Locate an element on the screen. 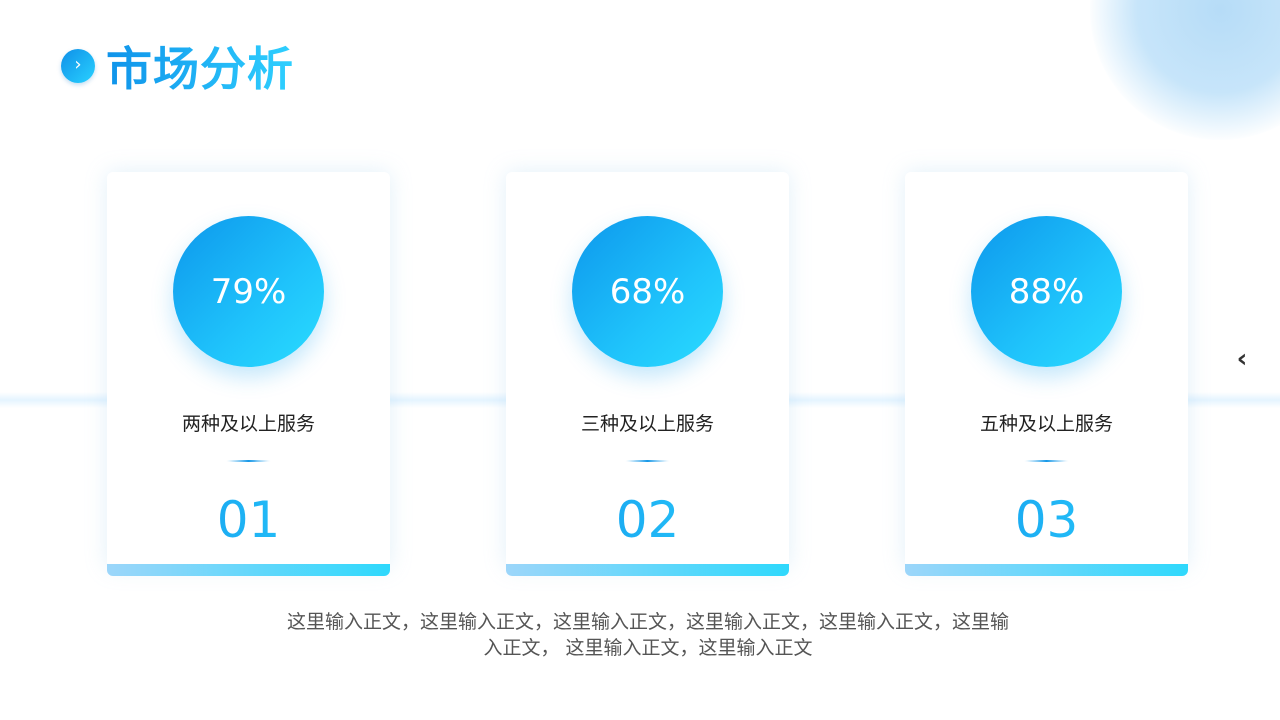  card-label: 五种及以上服务 is located at coordinates (1046, 424).